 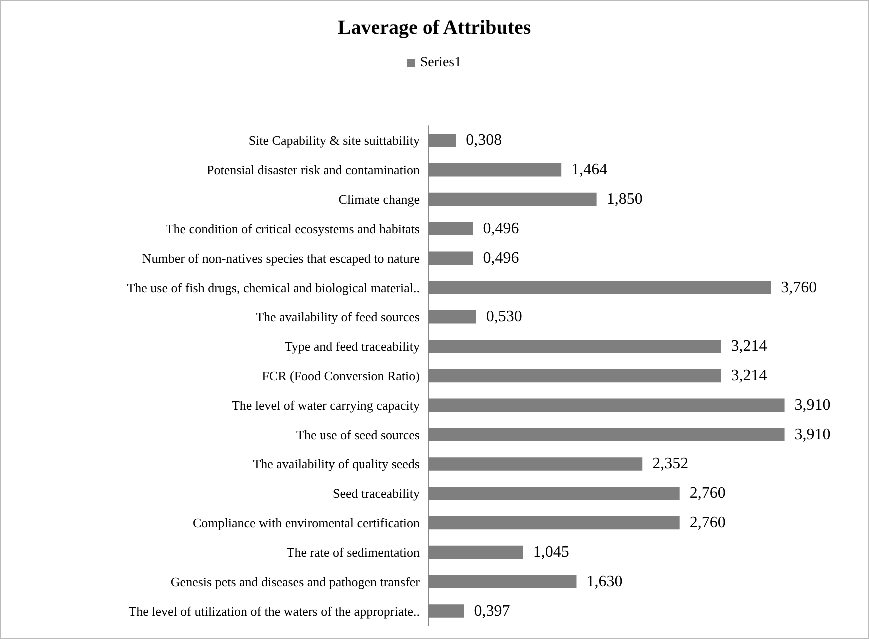 I want to click on data-label: 1,850, so click(x=624, y=199).